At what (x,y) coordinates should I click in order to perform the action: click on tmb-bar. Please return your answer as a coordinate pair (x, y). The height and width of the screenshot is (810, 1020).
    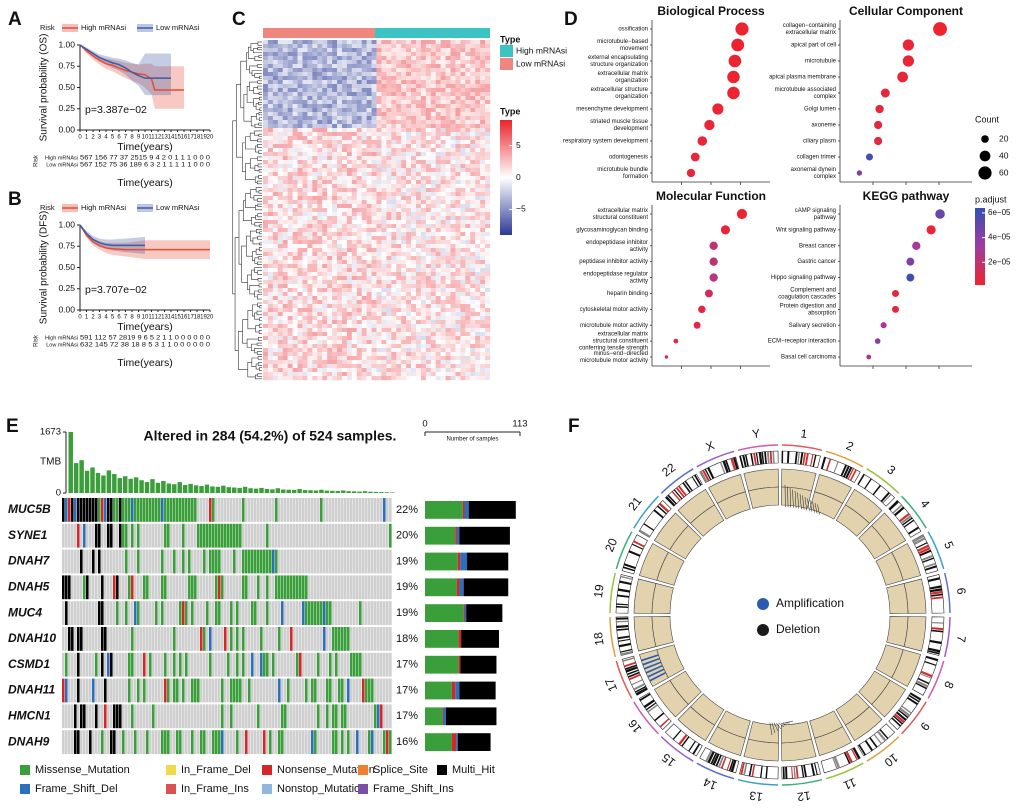
    Looking at the image, I should click on (223, 489).